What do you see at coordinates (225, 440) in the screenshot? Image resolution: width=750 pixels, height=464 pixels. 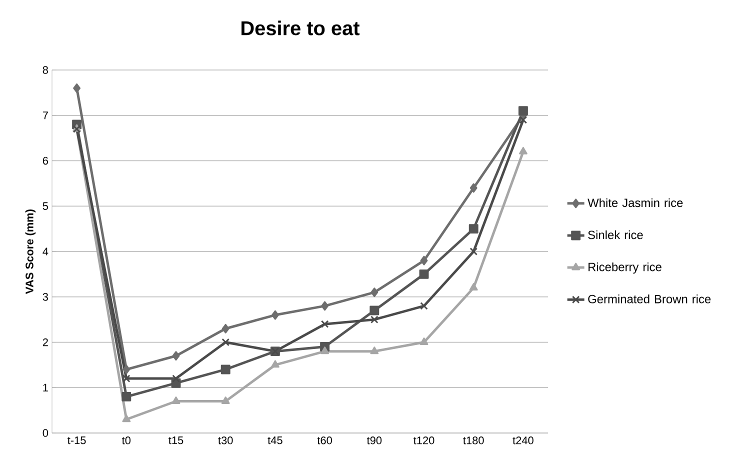 I see `x-tick-label: t30` at bounding box center [225, 440].